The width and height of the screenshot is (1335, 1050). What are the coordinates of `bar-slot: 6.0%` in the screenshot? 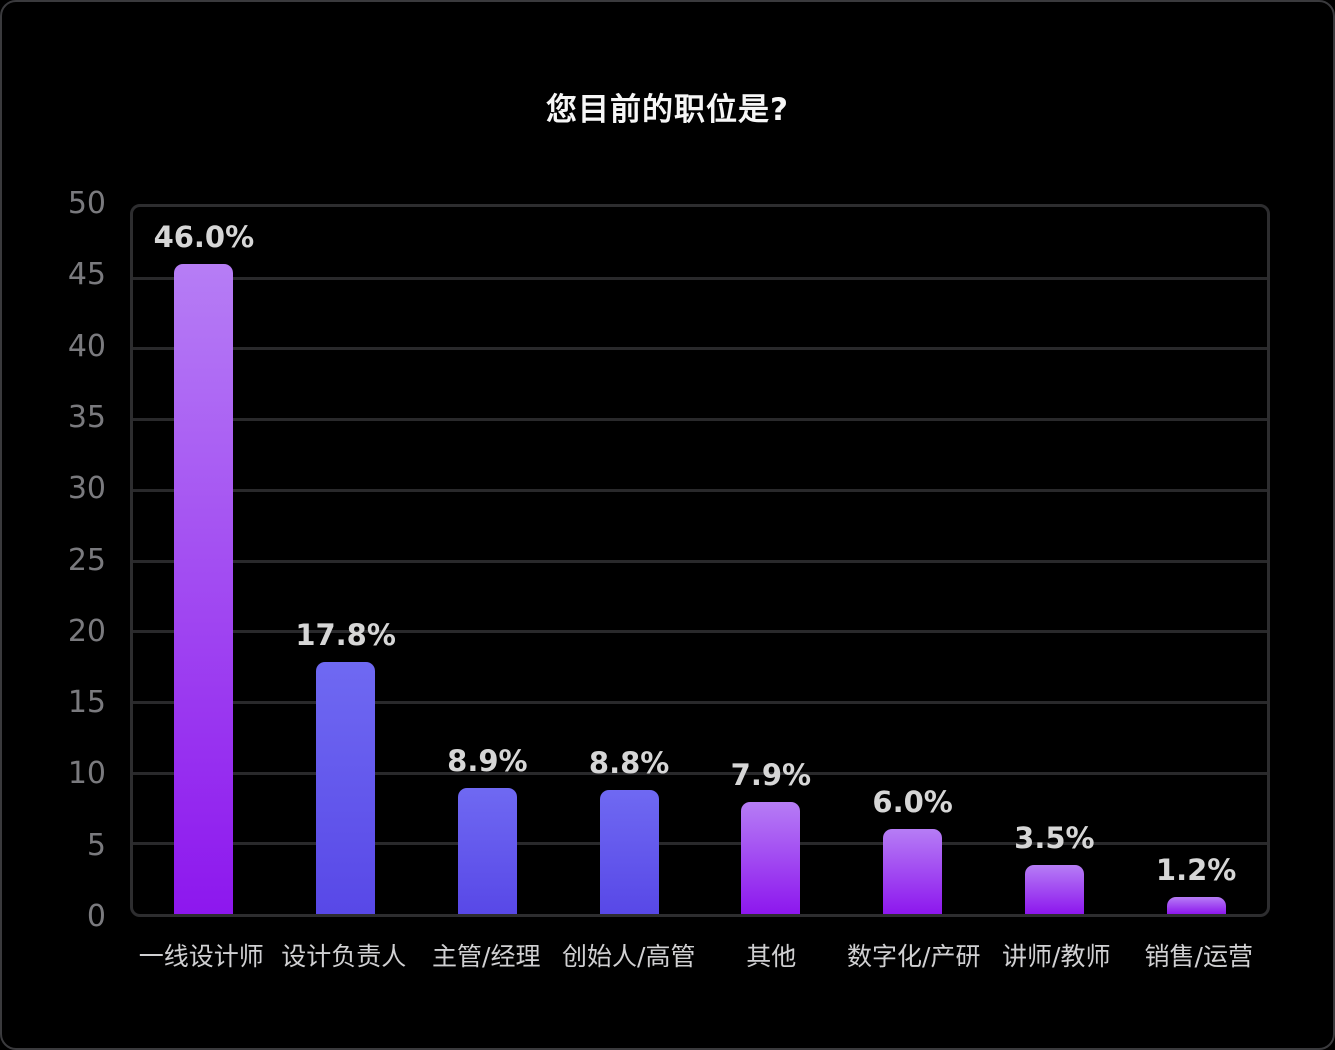 It's located at (913, 560).